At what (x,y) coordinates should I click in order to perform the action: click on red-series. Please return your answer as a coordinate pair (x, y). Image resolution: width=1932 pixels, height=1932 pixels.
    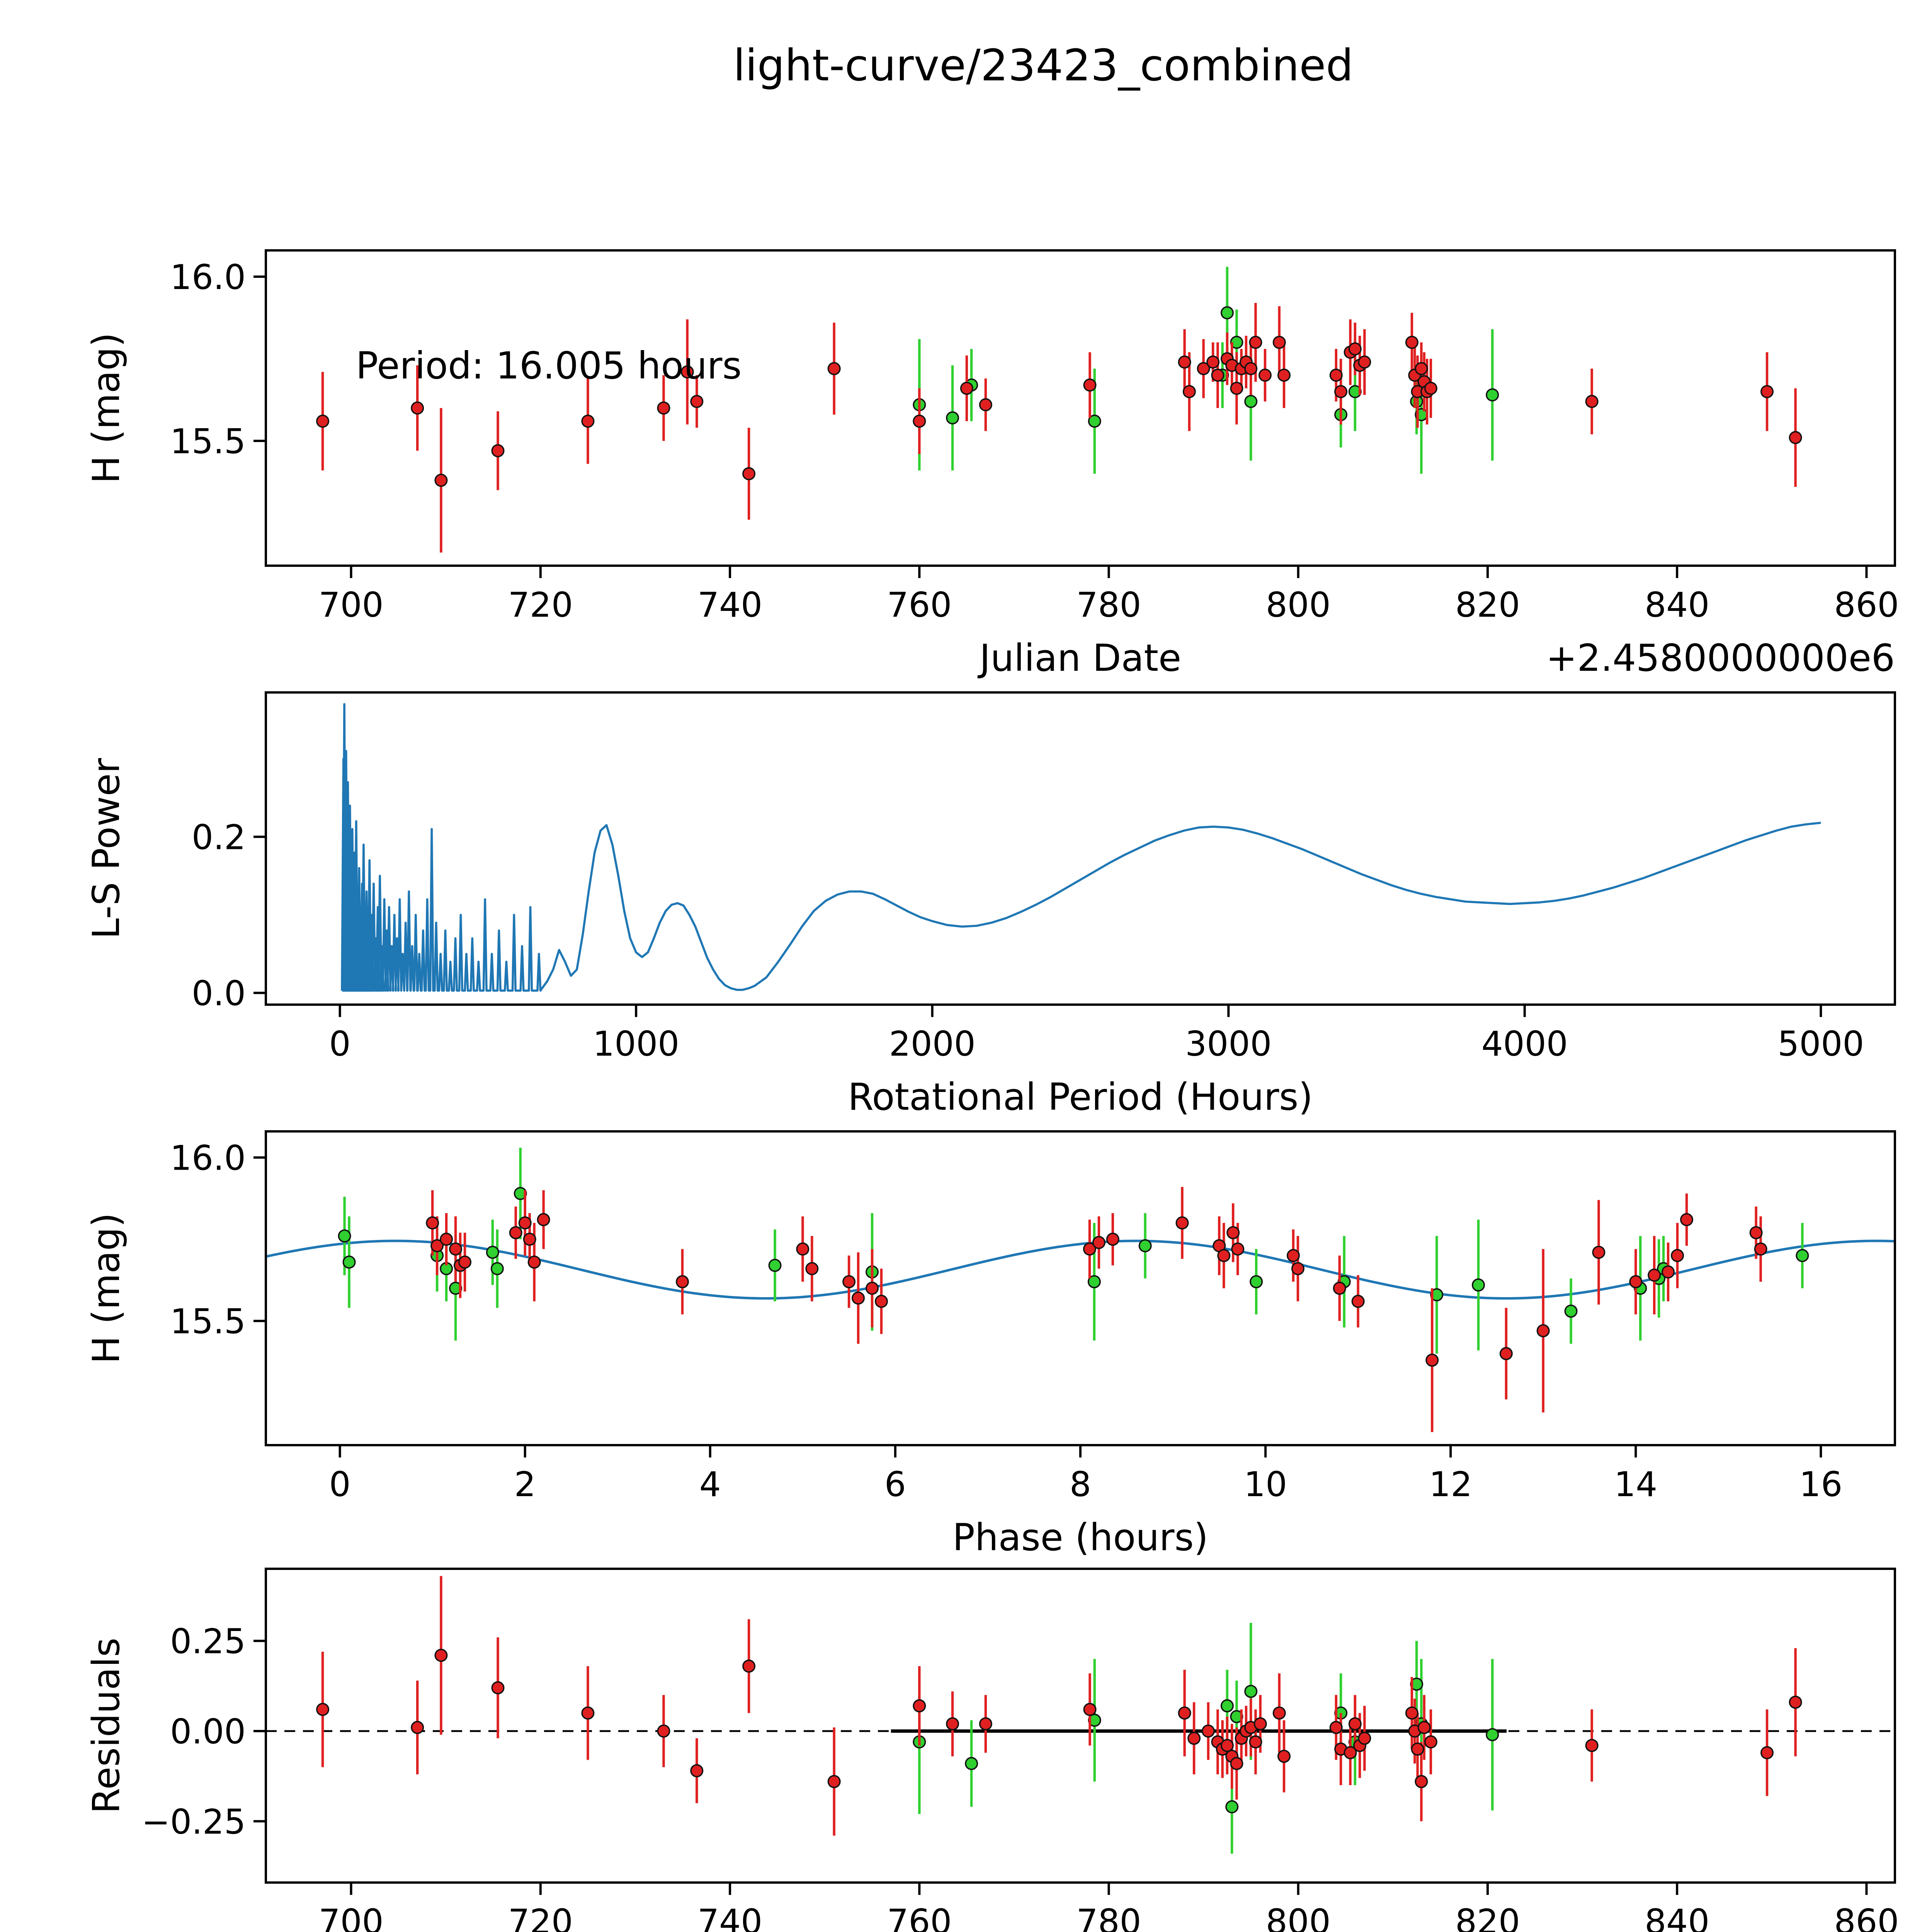
    Looking at the image, I should click on (1059, 428).